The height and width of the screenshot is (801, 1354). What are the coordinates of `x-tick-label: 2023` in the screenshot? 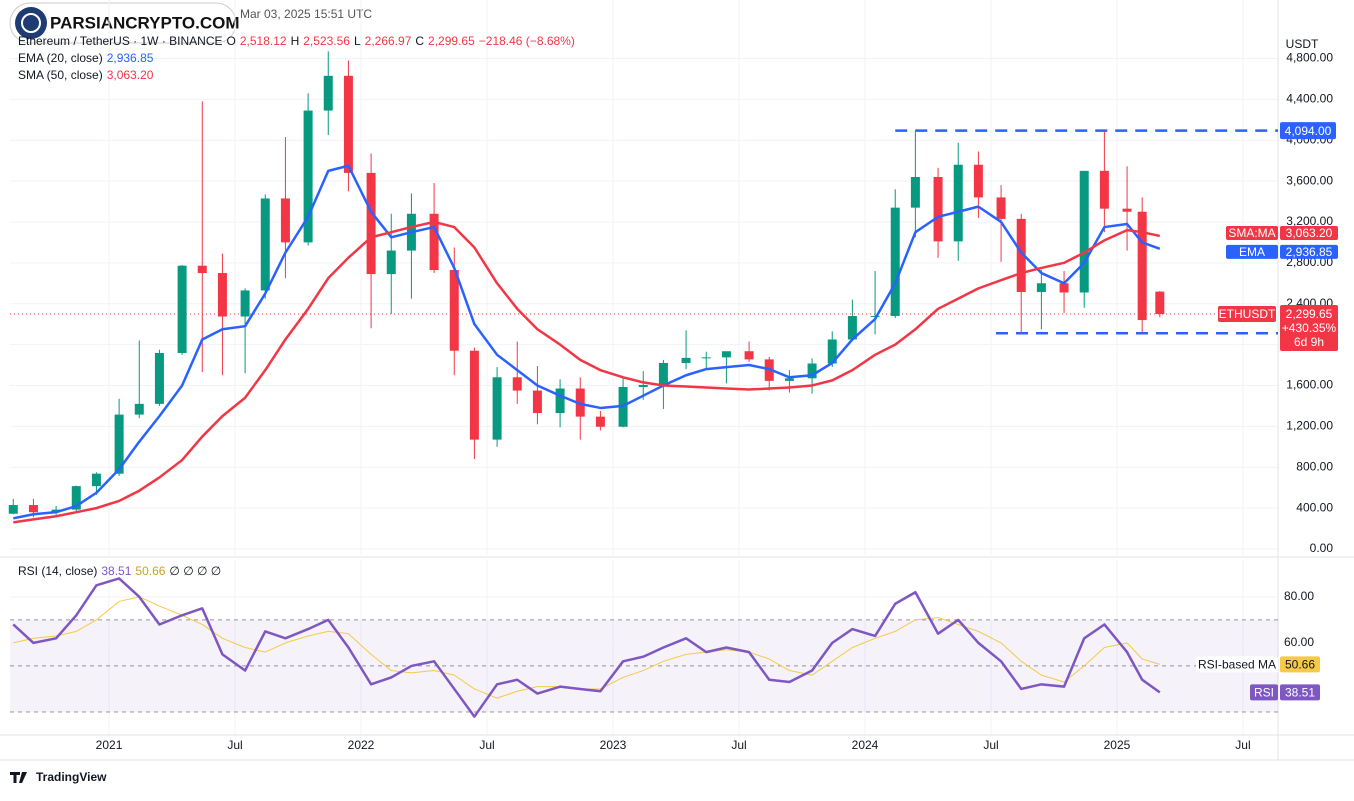 It's located at (613, 745).